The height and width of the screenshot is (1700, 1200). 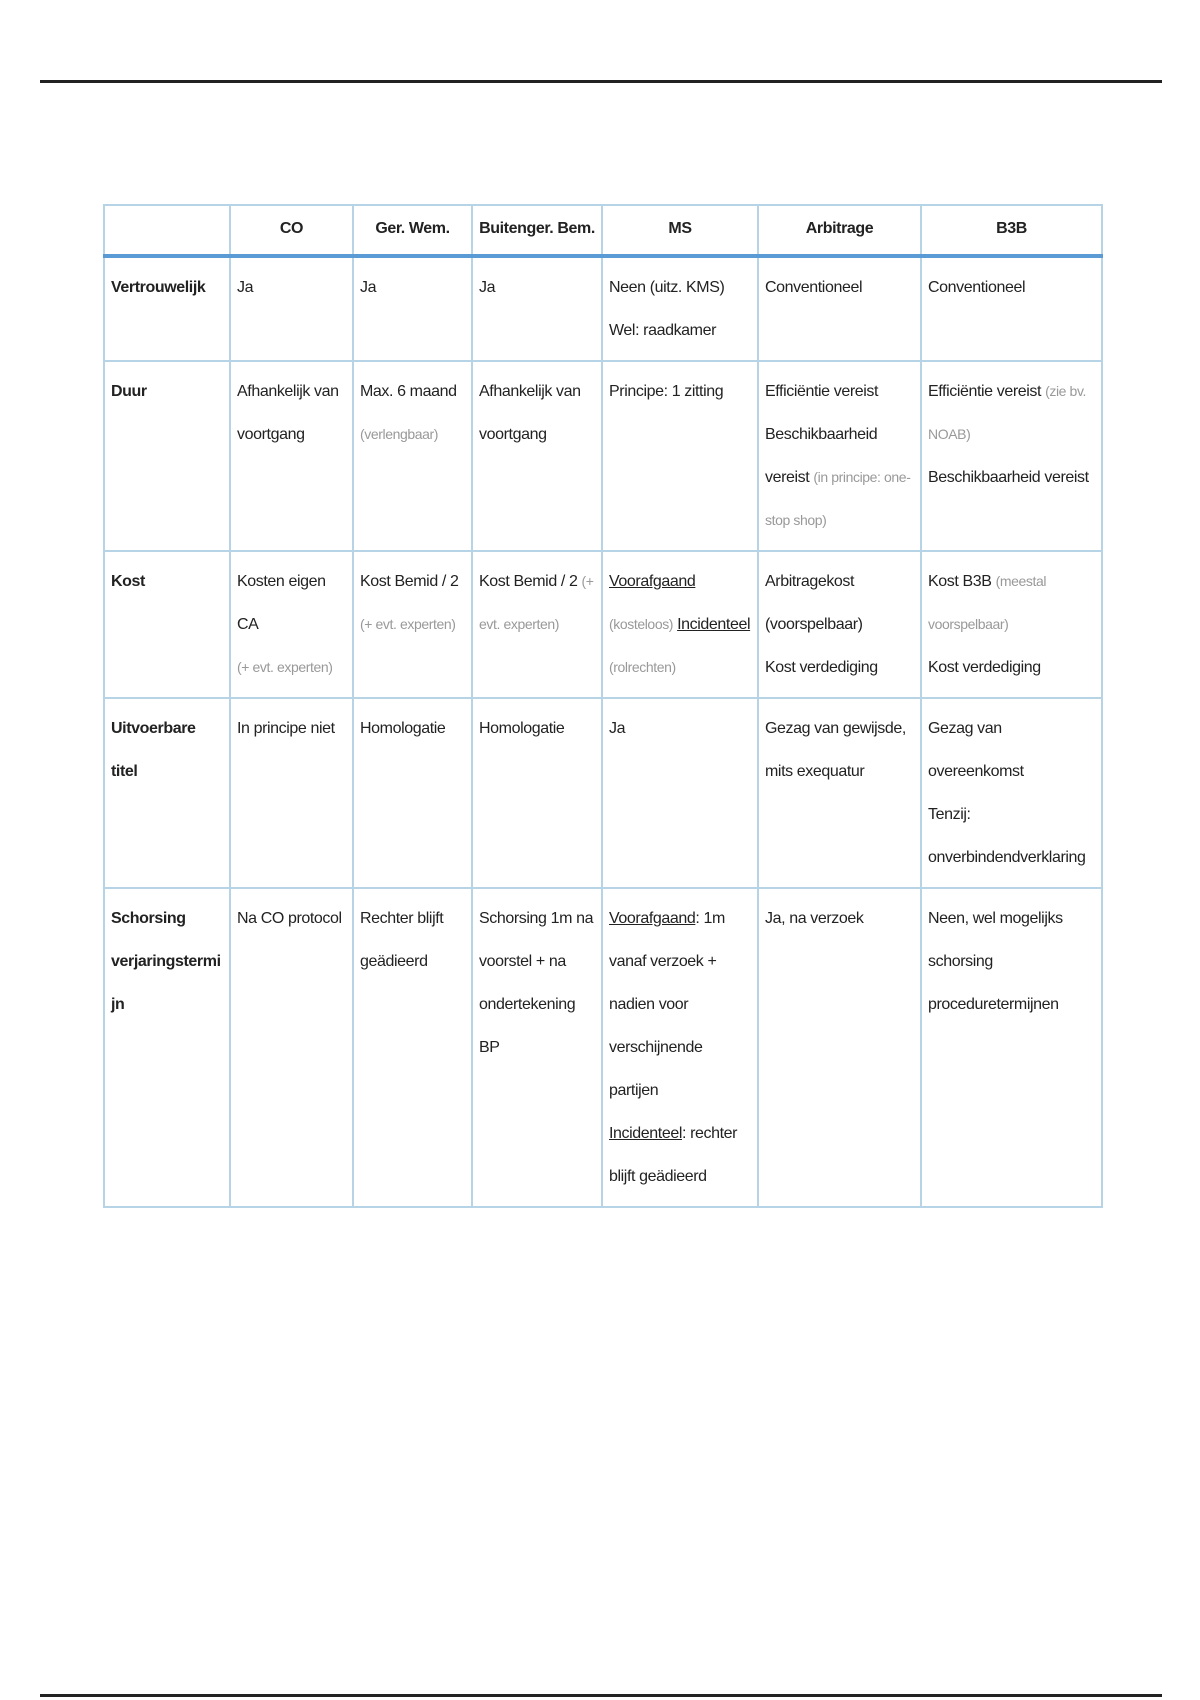 What do you see at coordinates (601, 81) in the screenshot?
I see `header-rule` at bounding box center [601, 81].